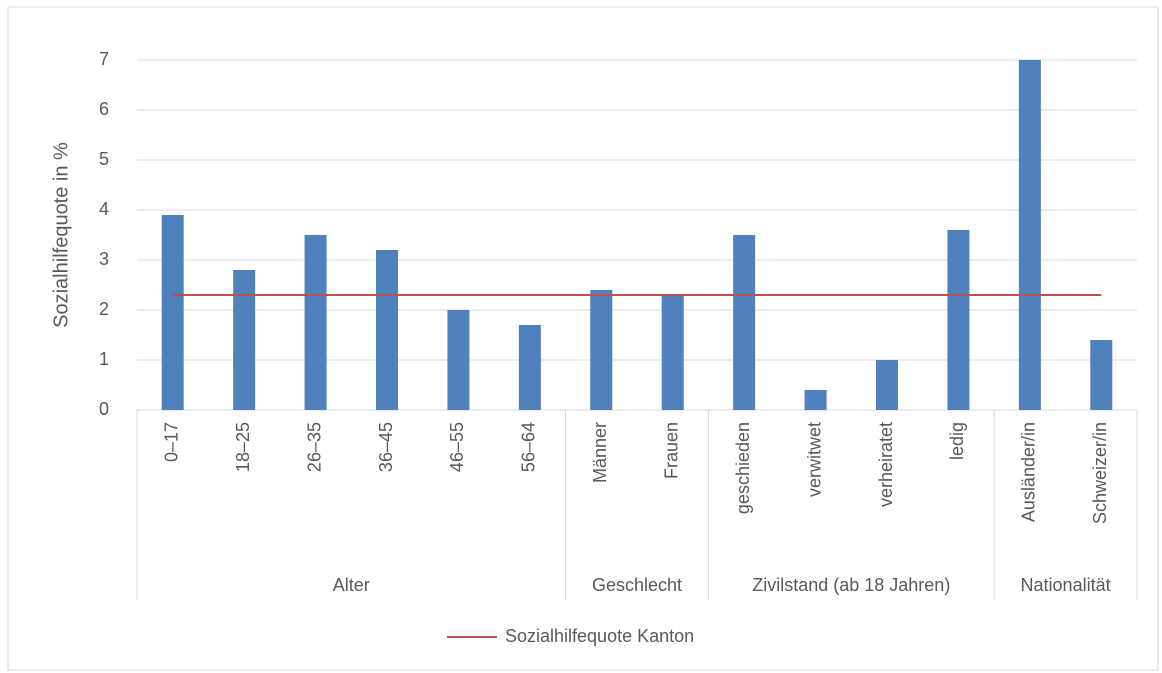  I want to click on y-tick-label: 1, so click(104, 359).